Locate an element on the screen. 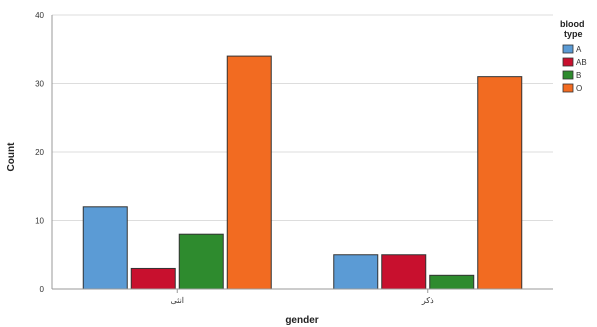 The width and height of the screenshot is (597, 327). y-axis-ticks: 0 10 20 30 40 is located at coordinates (39, 152).